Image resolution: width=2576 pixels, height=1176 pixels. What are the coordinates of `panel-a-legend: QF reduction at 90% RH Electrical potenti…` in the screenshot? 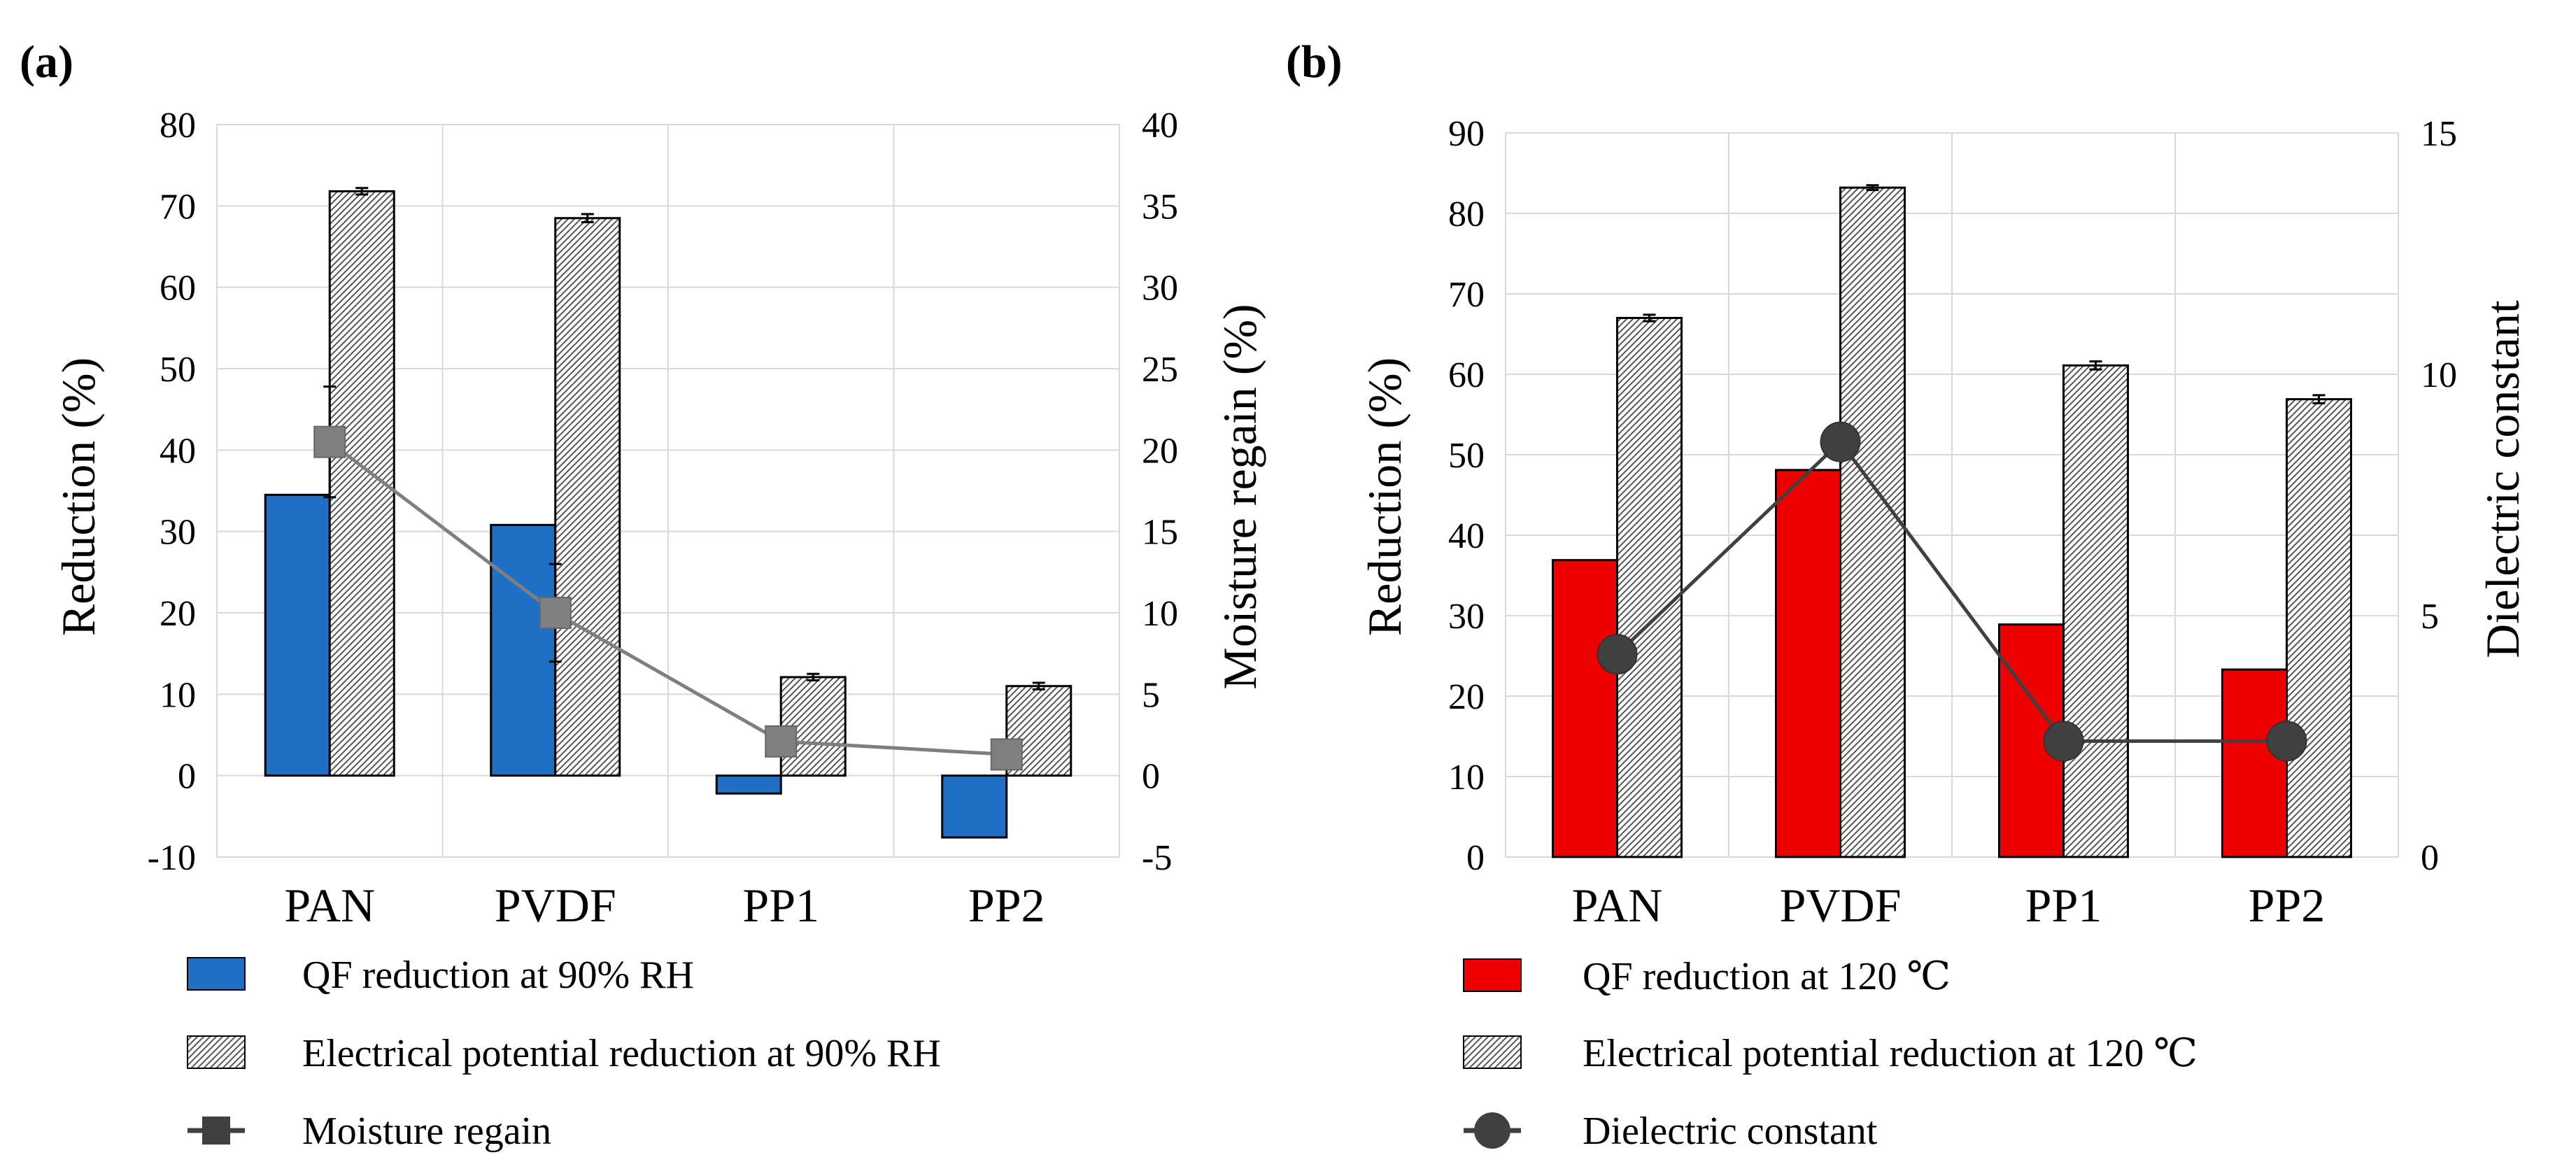 It's located at (564, 1053).